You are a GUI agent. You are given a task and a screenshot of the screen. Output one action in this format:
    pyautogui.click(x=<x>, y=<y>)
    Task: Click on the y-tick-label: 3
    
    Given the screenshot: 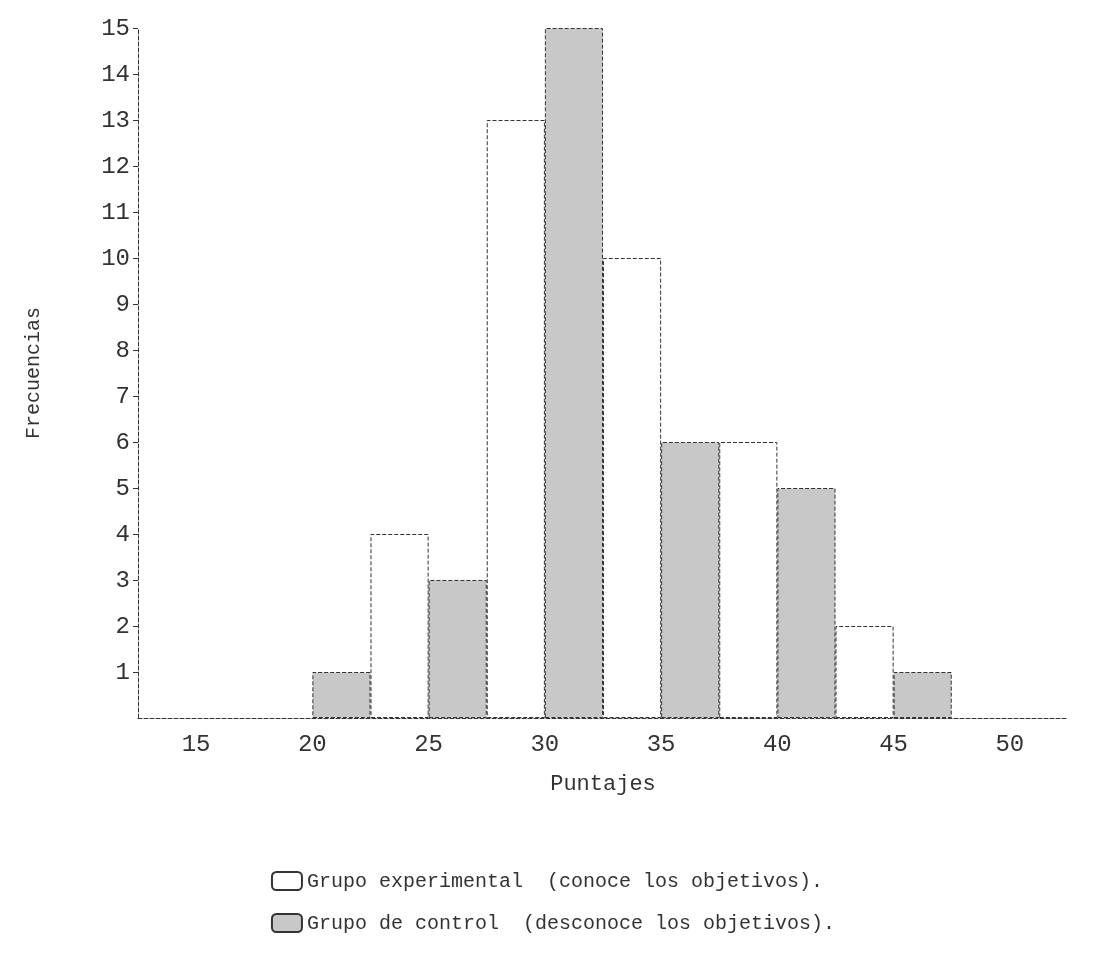 What is the action you would take?
    pyautogui.click(x=122, y=580)
    